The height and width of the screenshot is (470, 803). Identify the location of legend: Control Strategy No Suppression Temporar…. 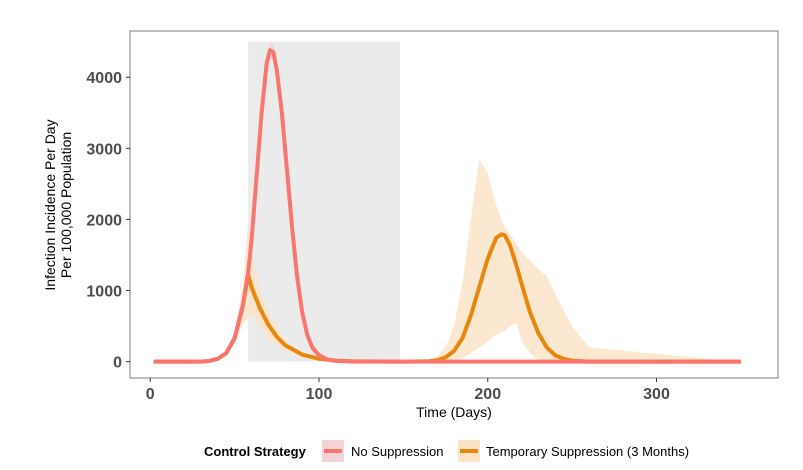
(446, 451).